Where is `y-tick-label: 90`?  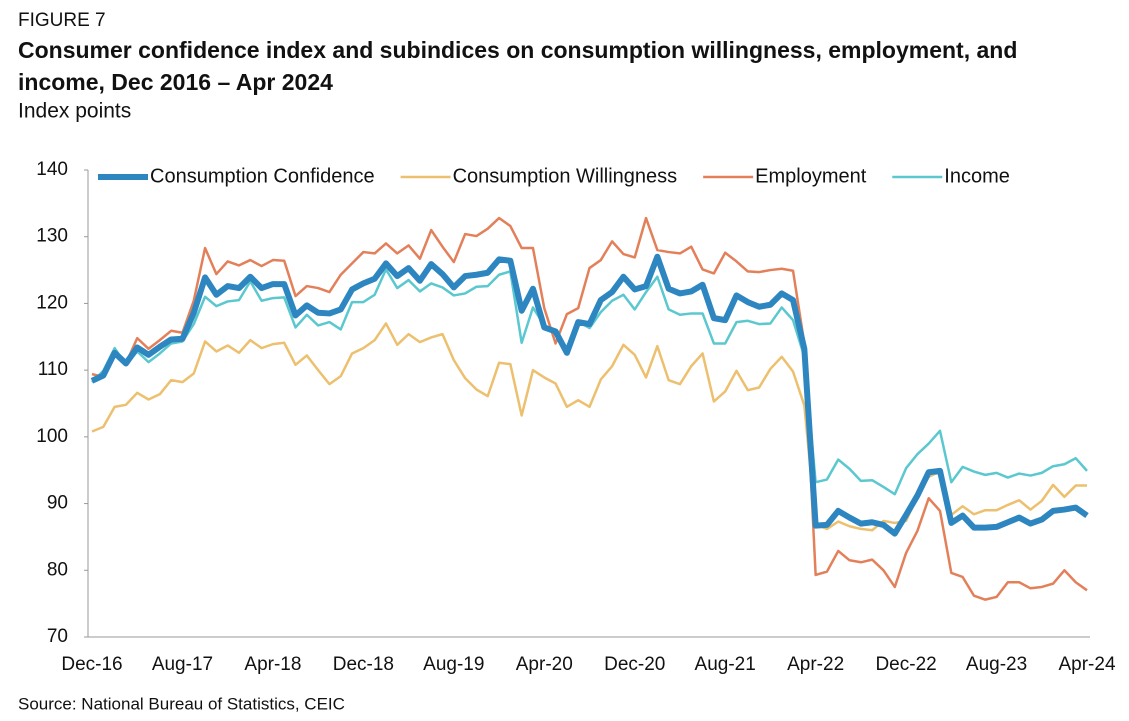
y-tick-label: 90 is located at coordinates (57, 503).